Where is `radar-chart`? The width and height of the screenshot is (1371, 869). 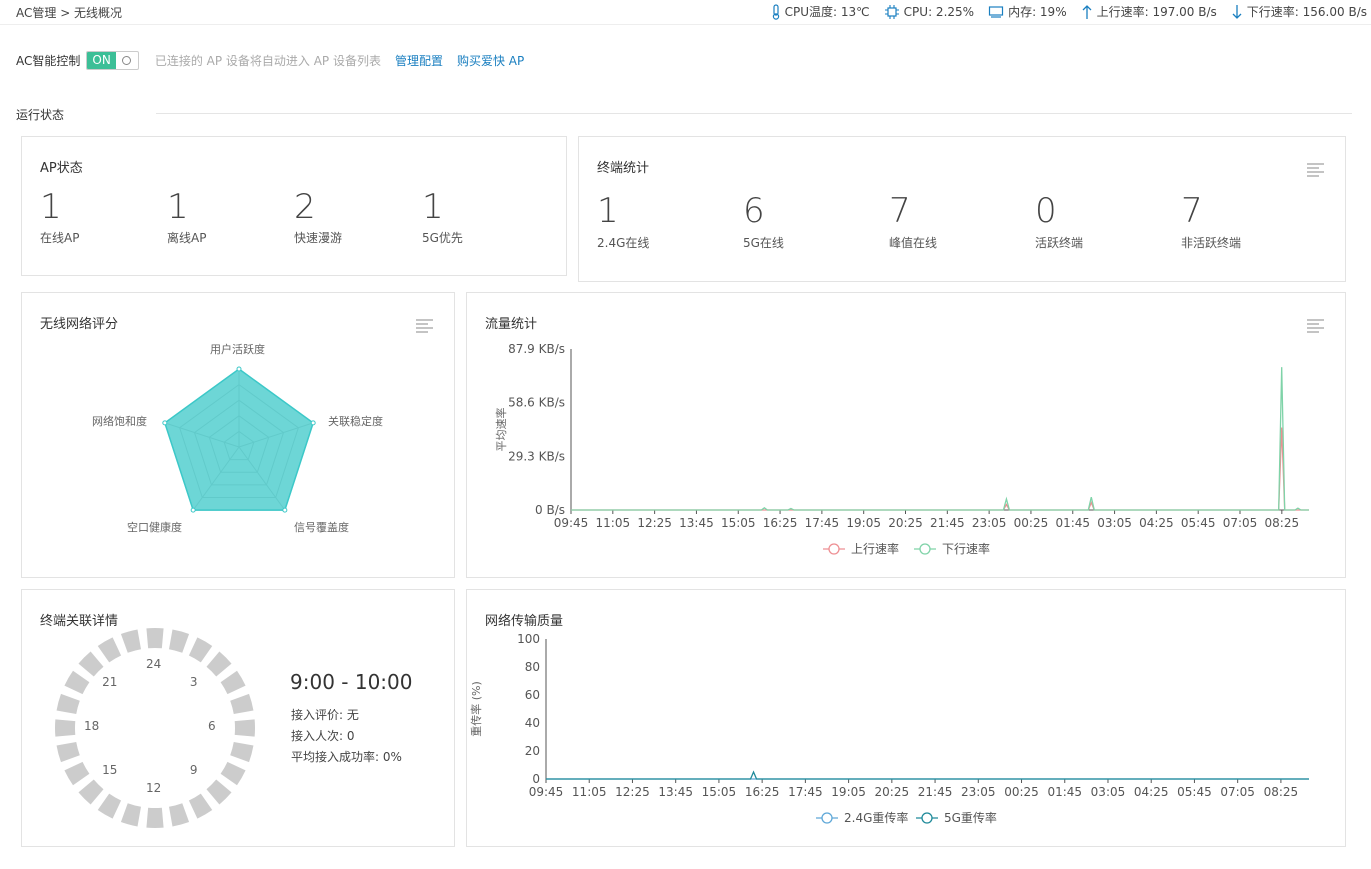
radar-chart is located at coordinates (239, 439).